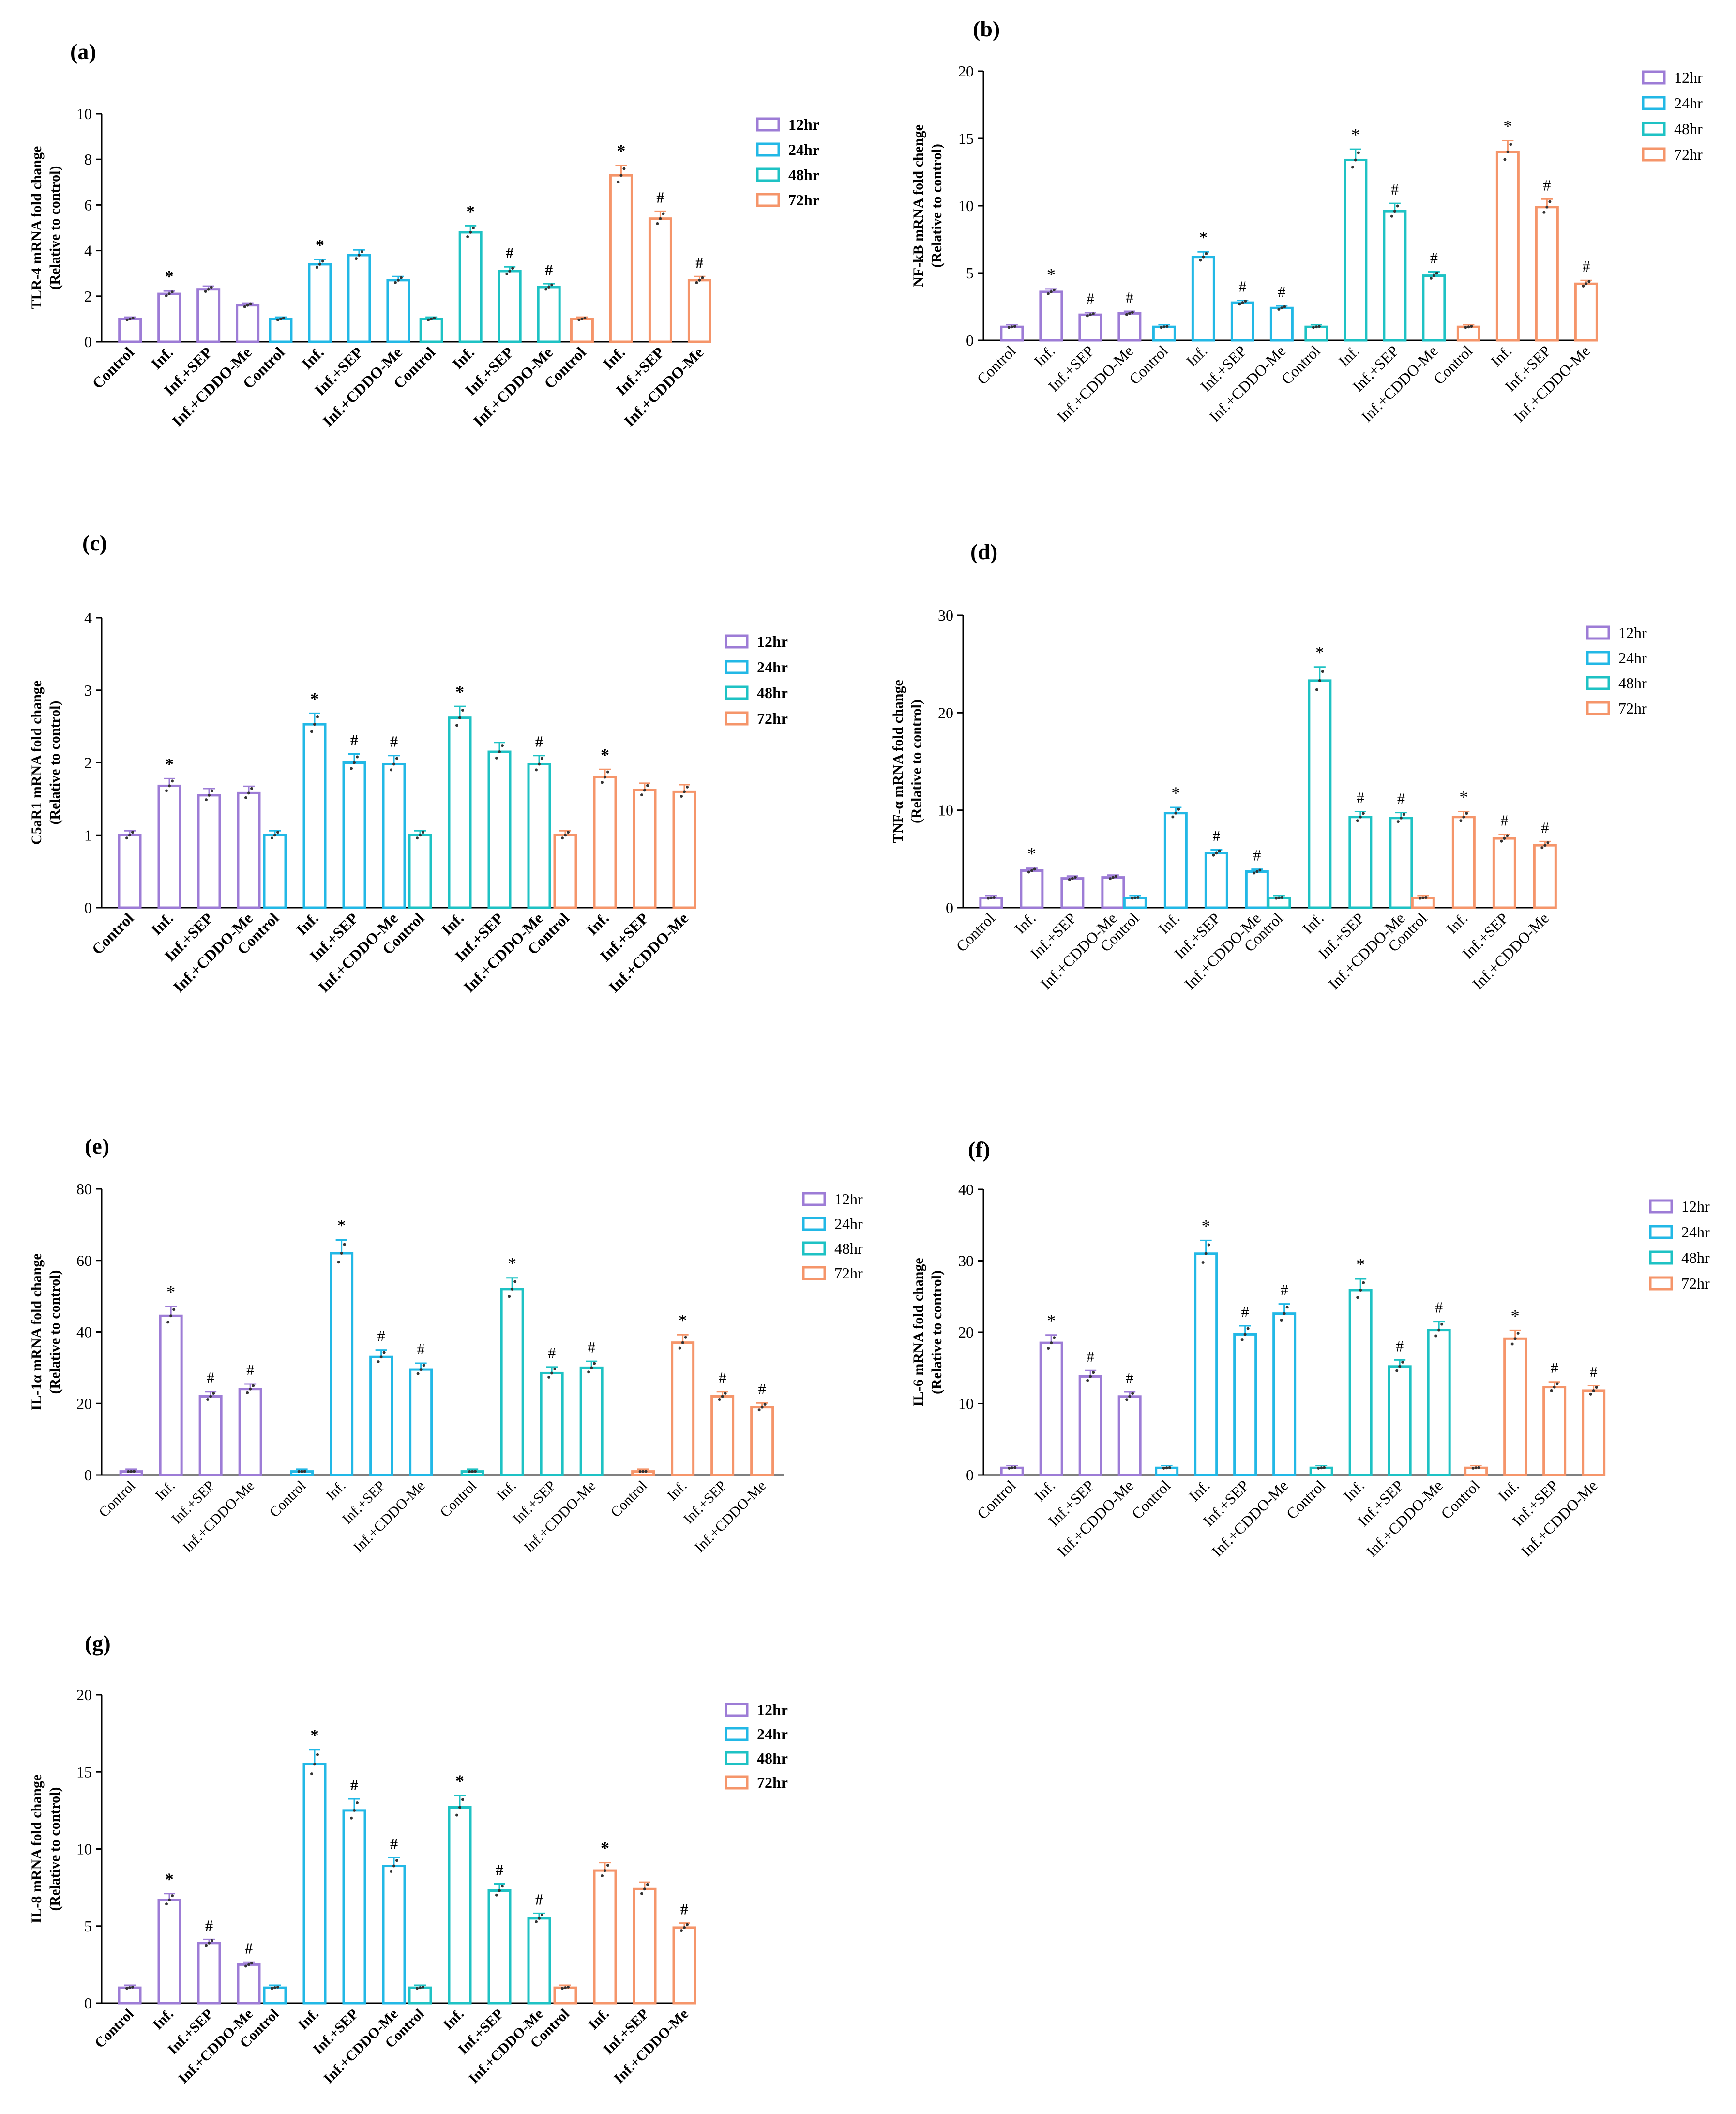 This screenshot has width=1736, height=2114. I want to click on y-tick-label: 4, so click(88, 617).